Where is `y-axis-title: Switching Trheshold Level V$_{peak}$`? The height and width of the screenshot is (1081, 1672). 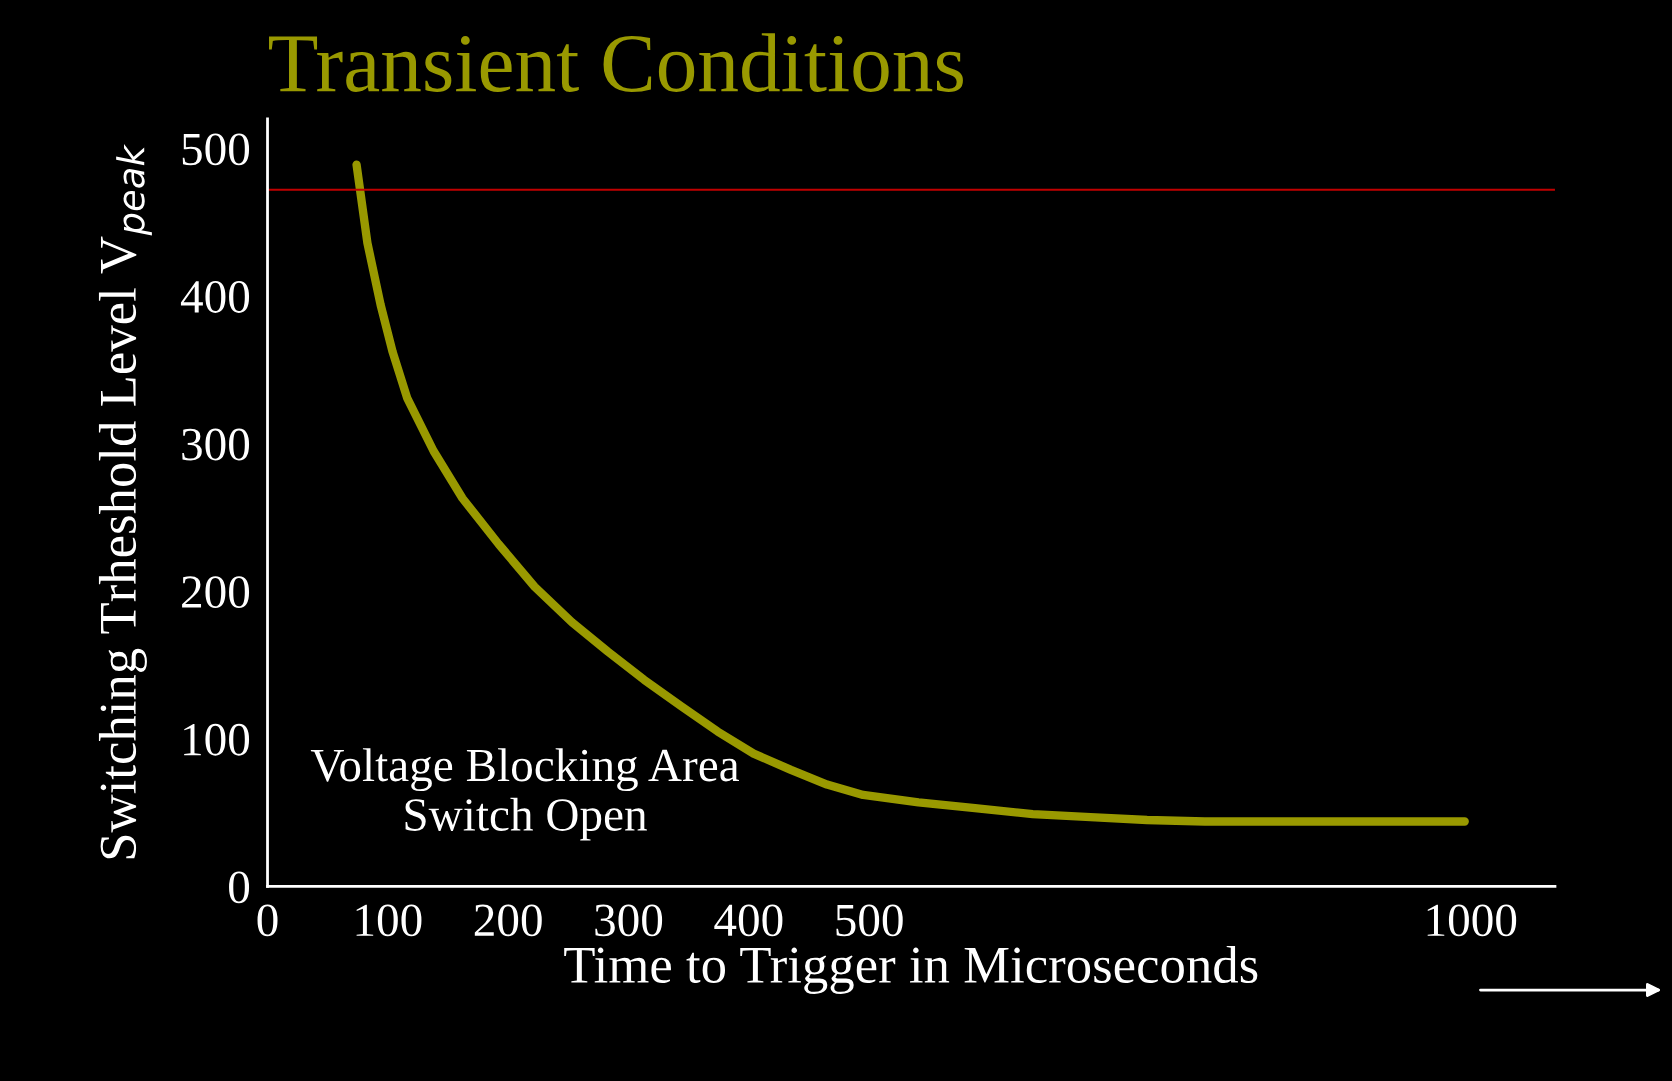 y-axis-title: Switching Trheshold Level V$_{peak}$ is located at coordinates (125, 501).